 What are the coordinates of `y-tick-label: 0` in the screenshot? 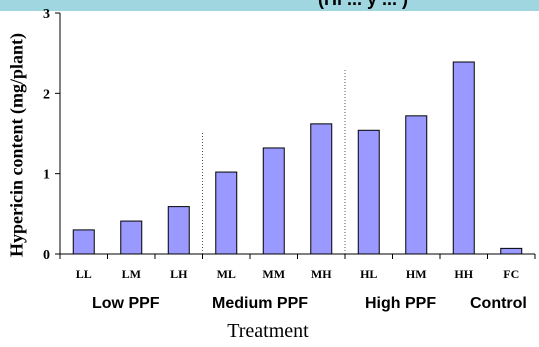 It's located at (46, 255).